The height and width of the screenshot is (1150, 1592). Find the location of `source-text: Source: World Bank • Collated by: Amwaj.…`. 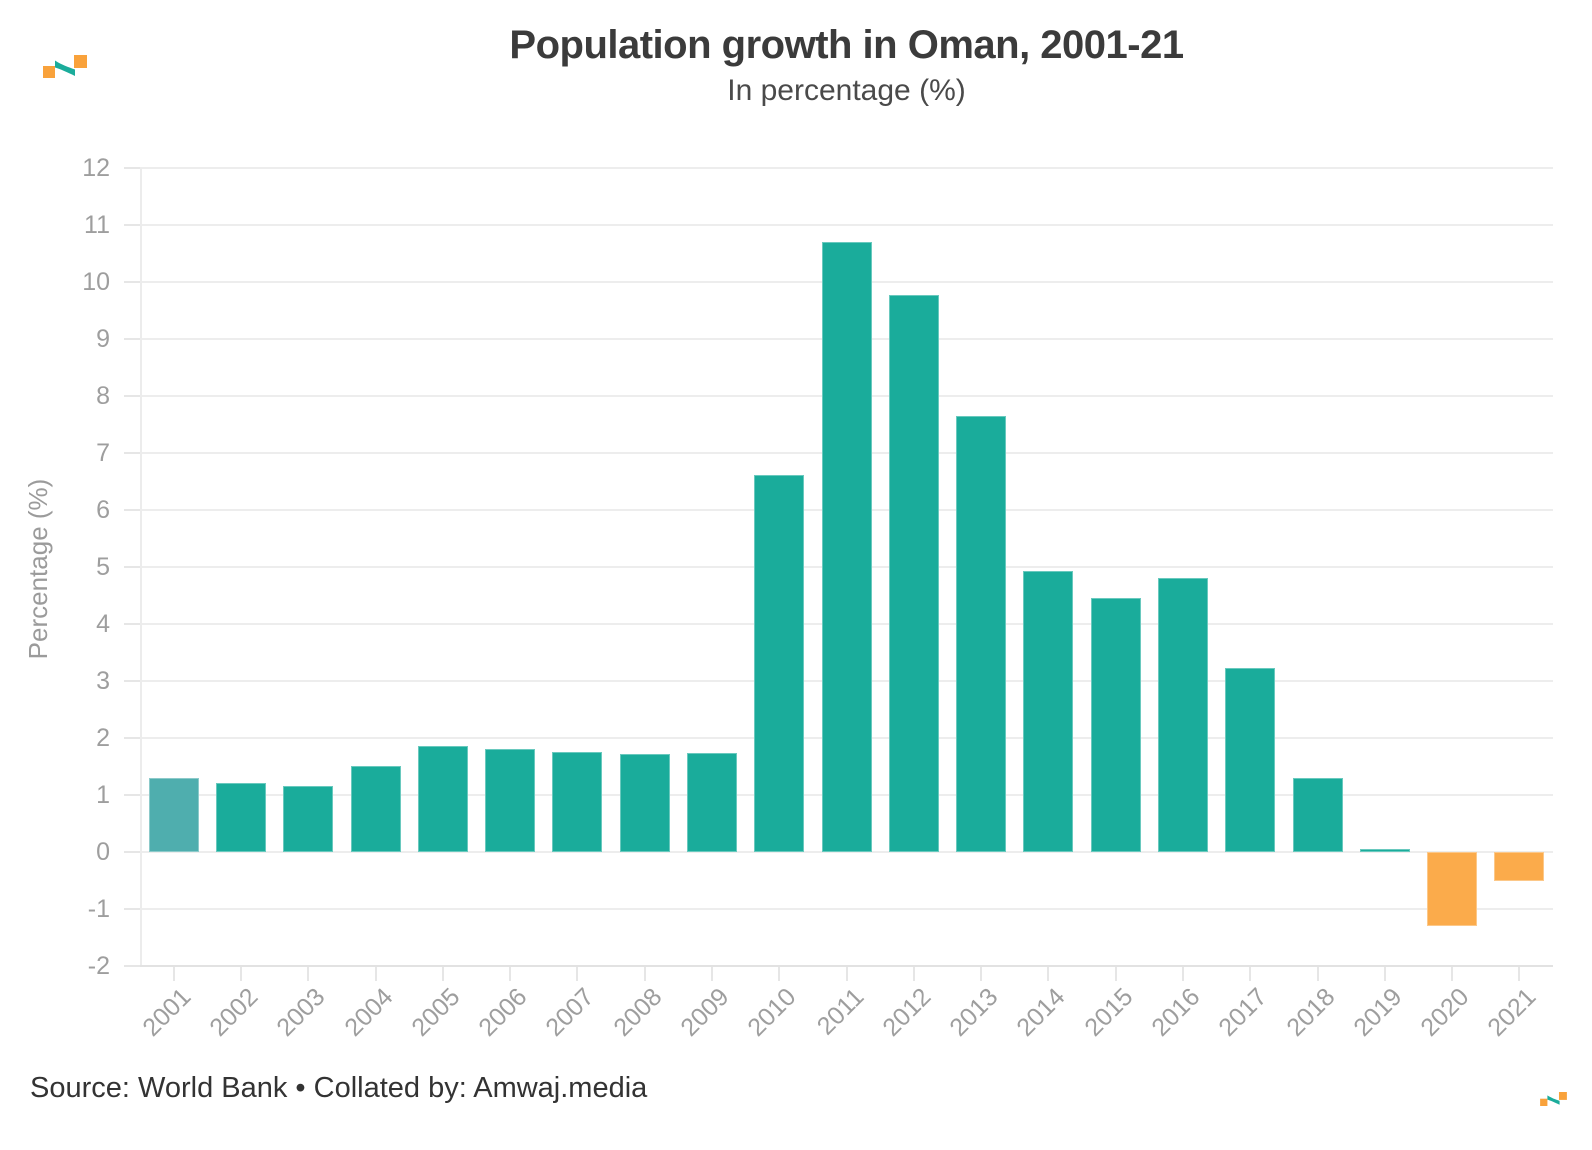

source-text: Source: World Bank • Collated by: Amwaj.… is located at coordinates (339, 1088).